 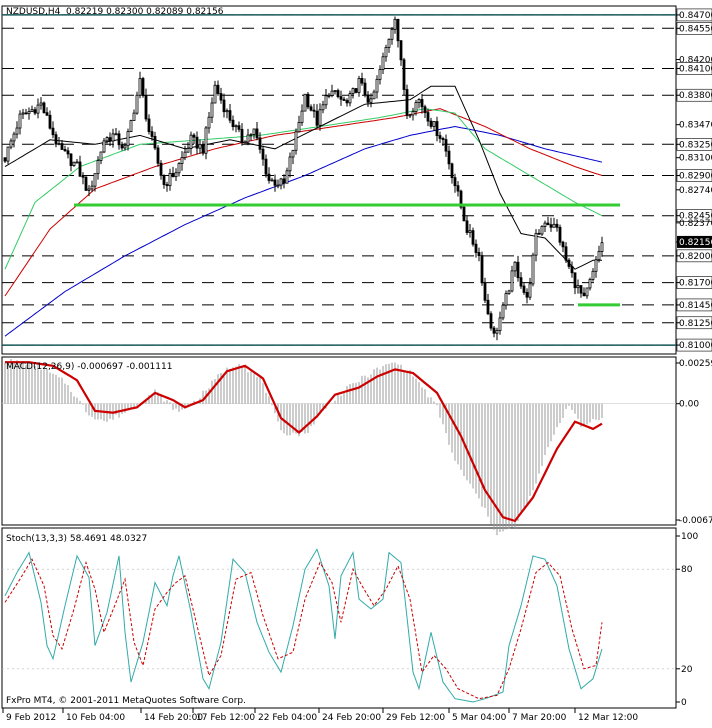 What do you see at coordinates (689, 537) in the screenshot?
I see `stoch-tick-label: 100` at bounding box center [689, 537].